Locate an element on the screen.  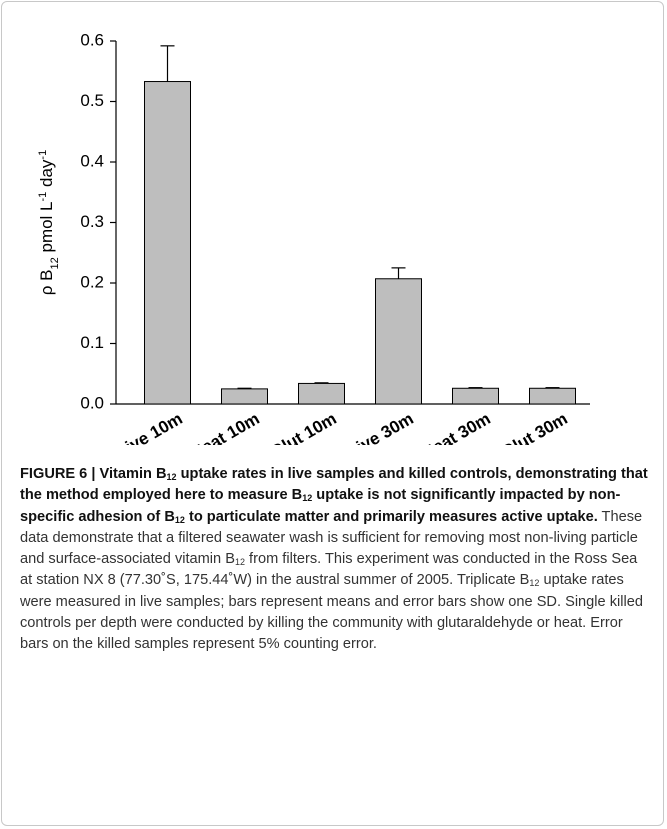
y-tick-label: 0.6 is located at coordinates (92, 39).